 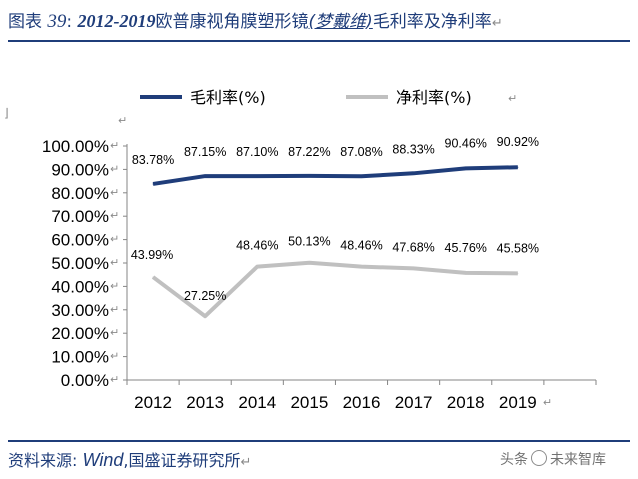 What do you see at coordinates (205, 402) in the screenshot?
I see `x-tick-label: 2013` at bounding box center [205, 402].